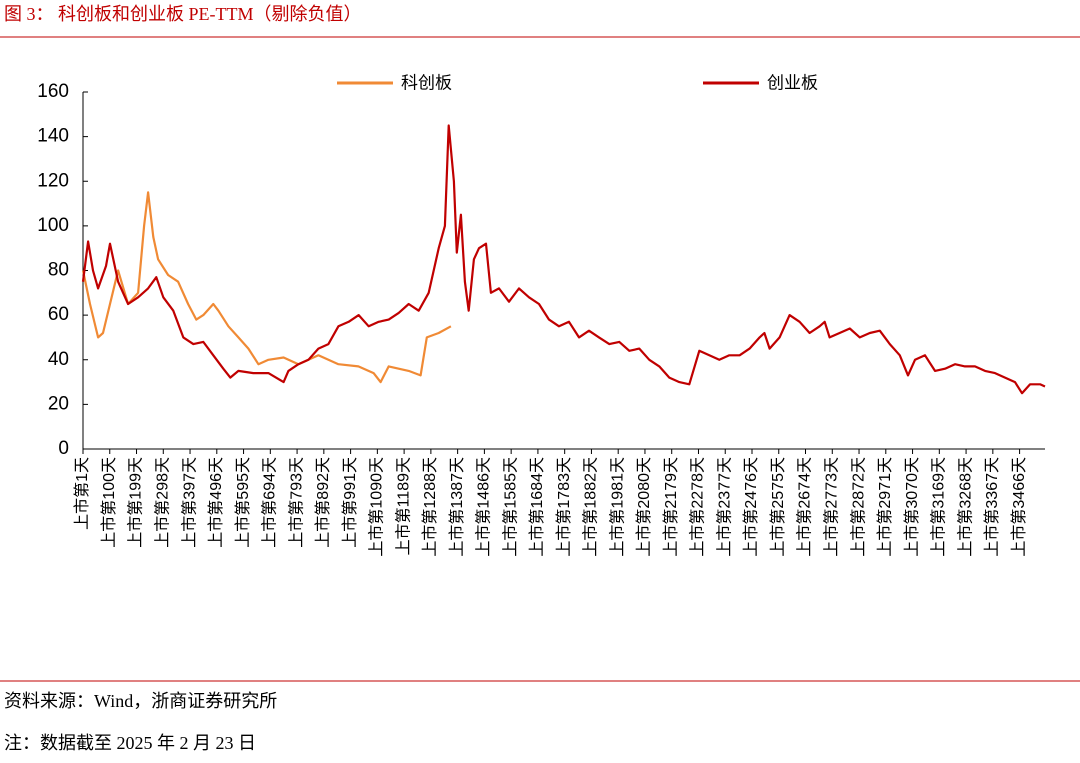  I want to click on y-tick-label: 40, so click(58, 359).